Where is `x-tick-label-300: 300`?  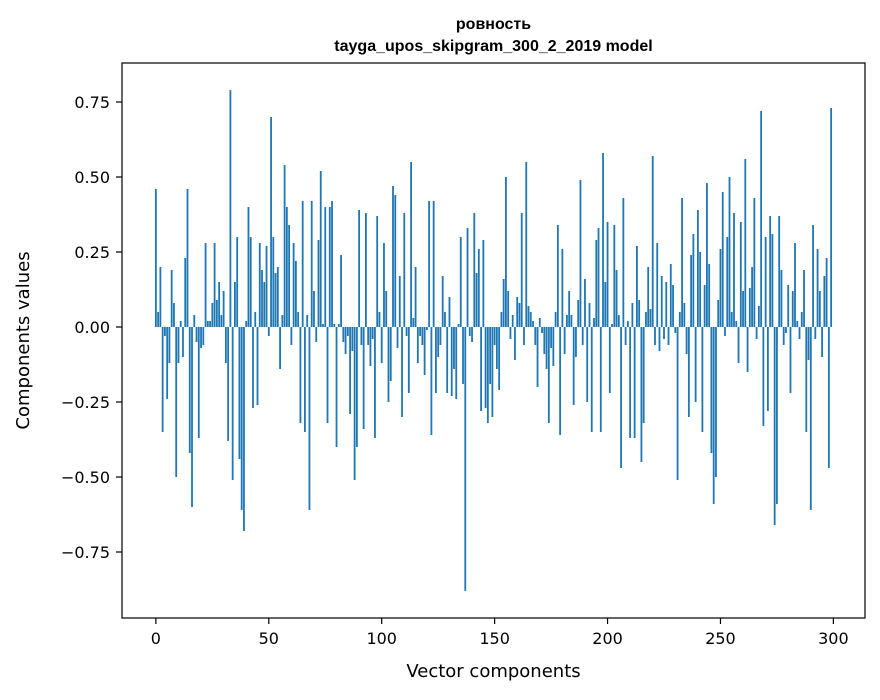 x-tick-label-300: 300 is located at coordinates (833, 638).